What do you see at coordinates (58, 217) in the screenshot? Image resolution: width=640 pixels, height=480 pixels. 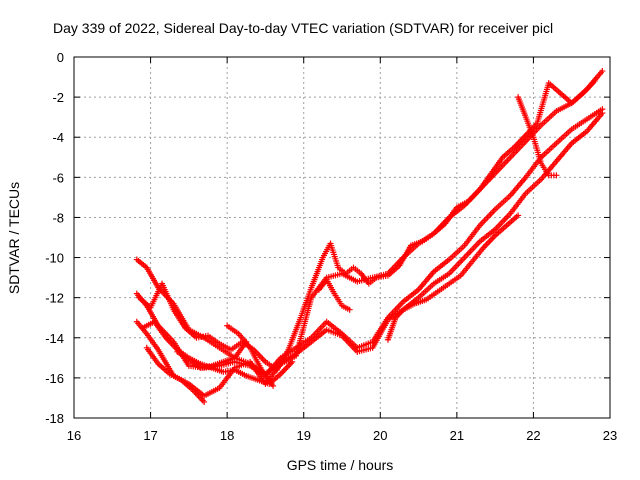 I see `y-tick-label: -8` at bounding box center [58, 217].